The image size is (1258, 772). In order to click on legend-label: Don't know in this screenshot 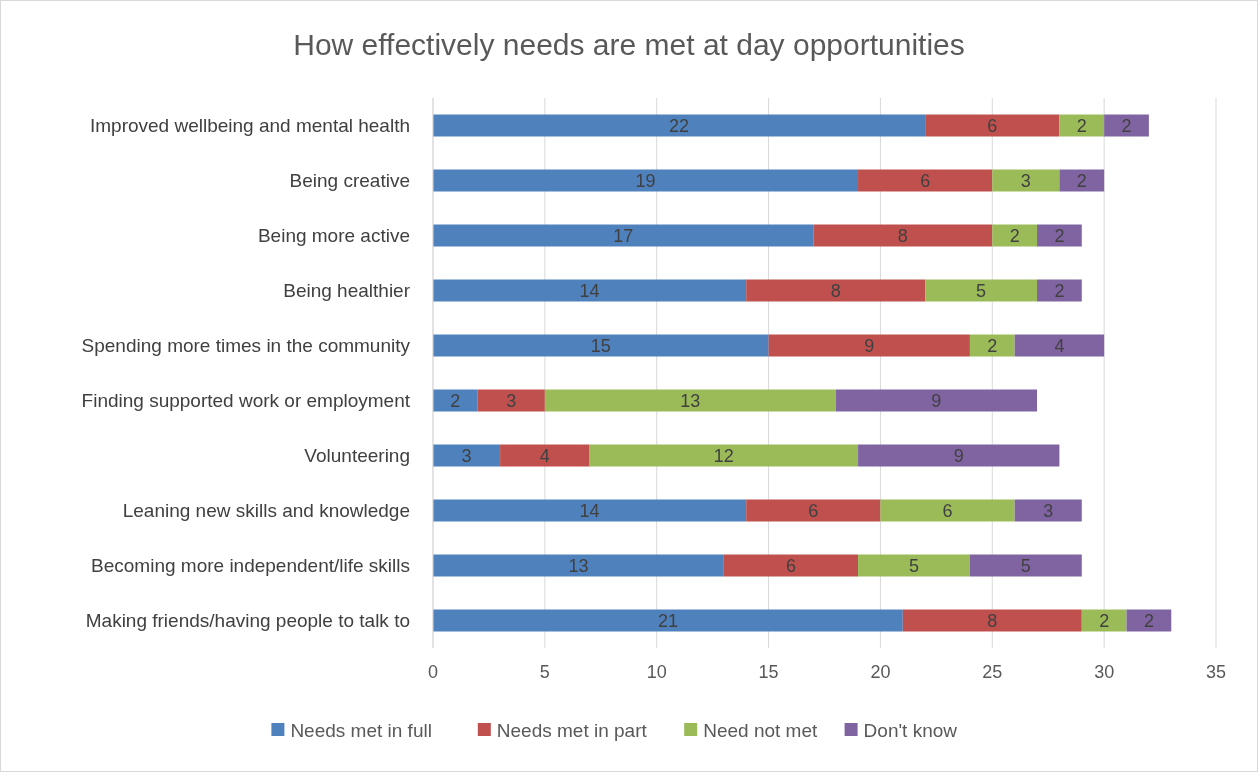, I will do `click(910, 730)`.